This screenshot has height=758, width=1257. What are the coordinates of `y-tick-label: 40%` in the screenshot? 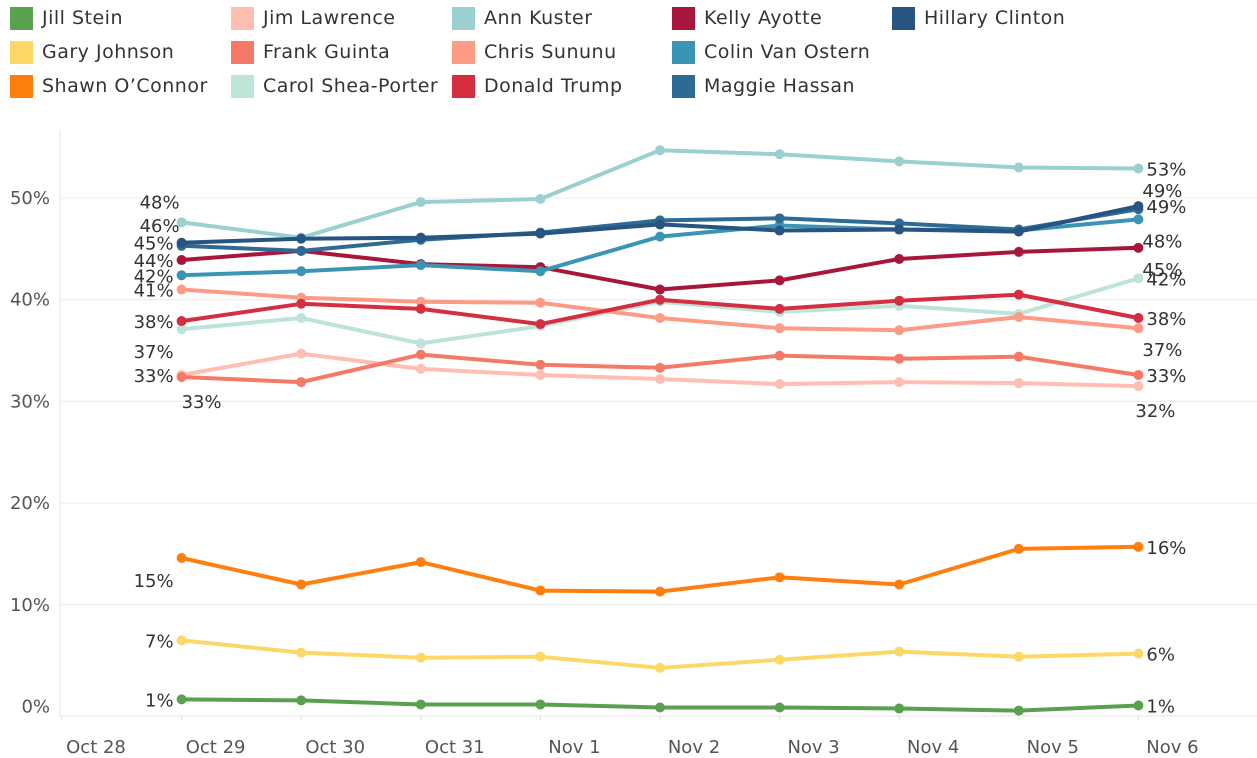 It's located at (30, 300).